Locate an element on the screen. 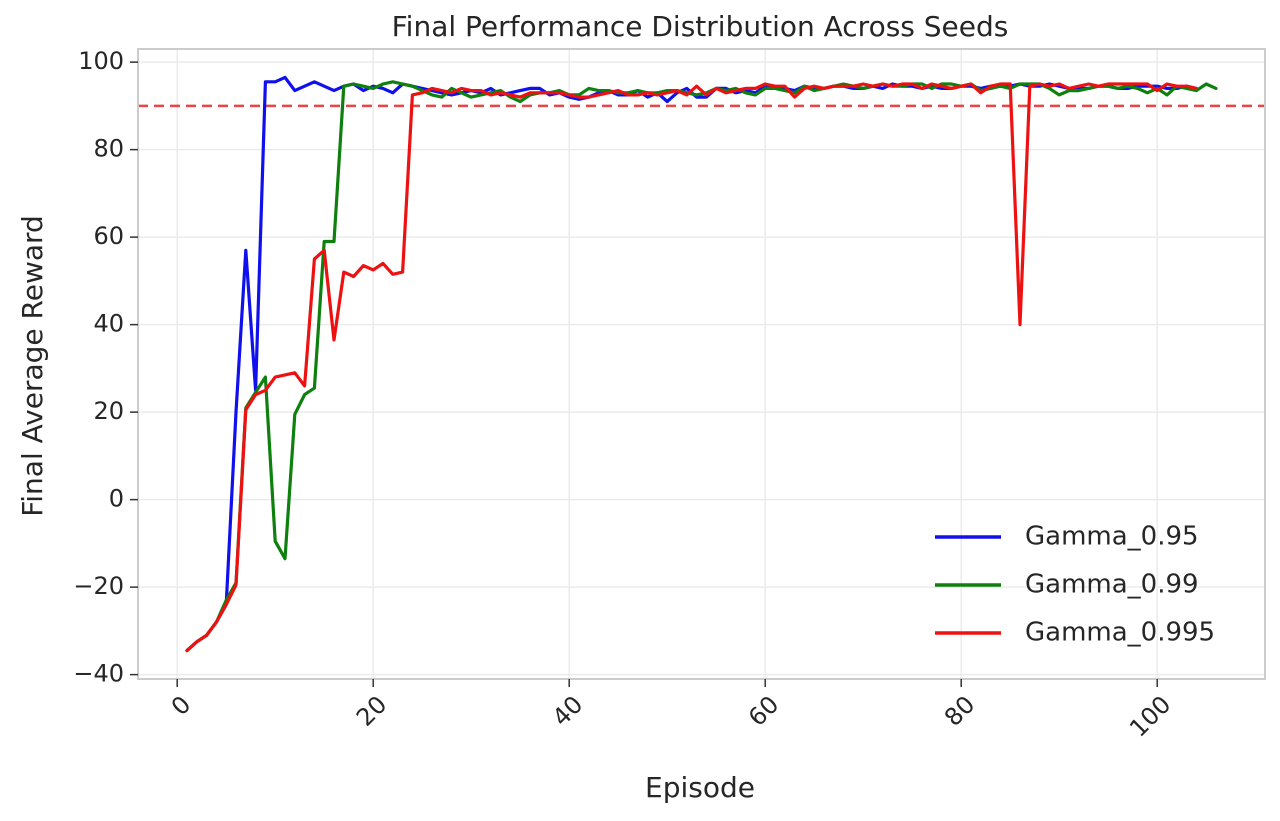  legend-label-1: Gamma_0.99 is located at coordinates (1112, 585).